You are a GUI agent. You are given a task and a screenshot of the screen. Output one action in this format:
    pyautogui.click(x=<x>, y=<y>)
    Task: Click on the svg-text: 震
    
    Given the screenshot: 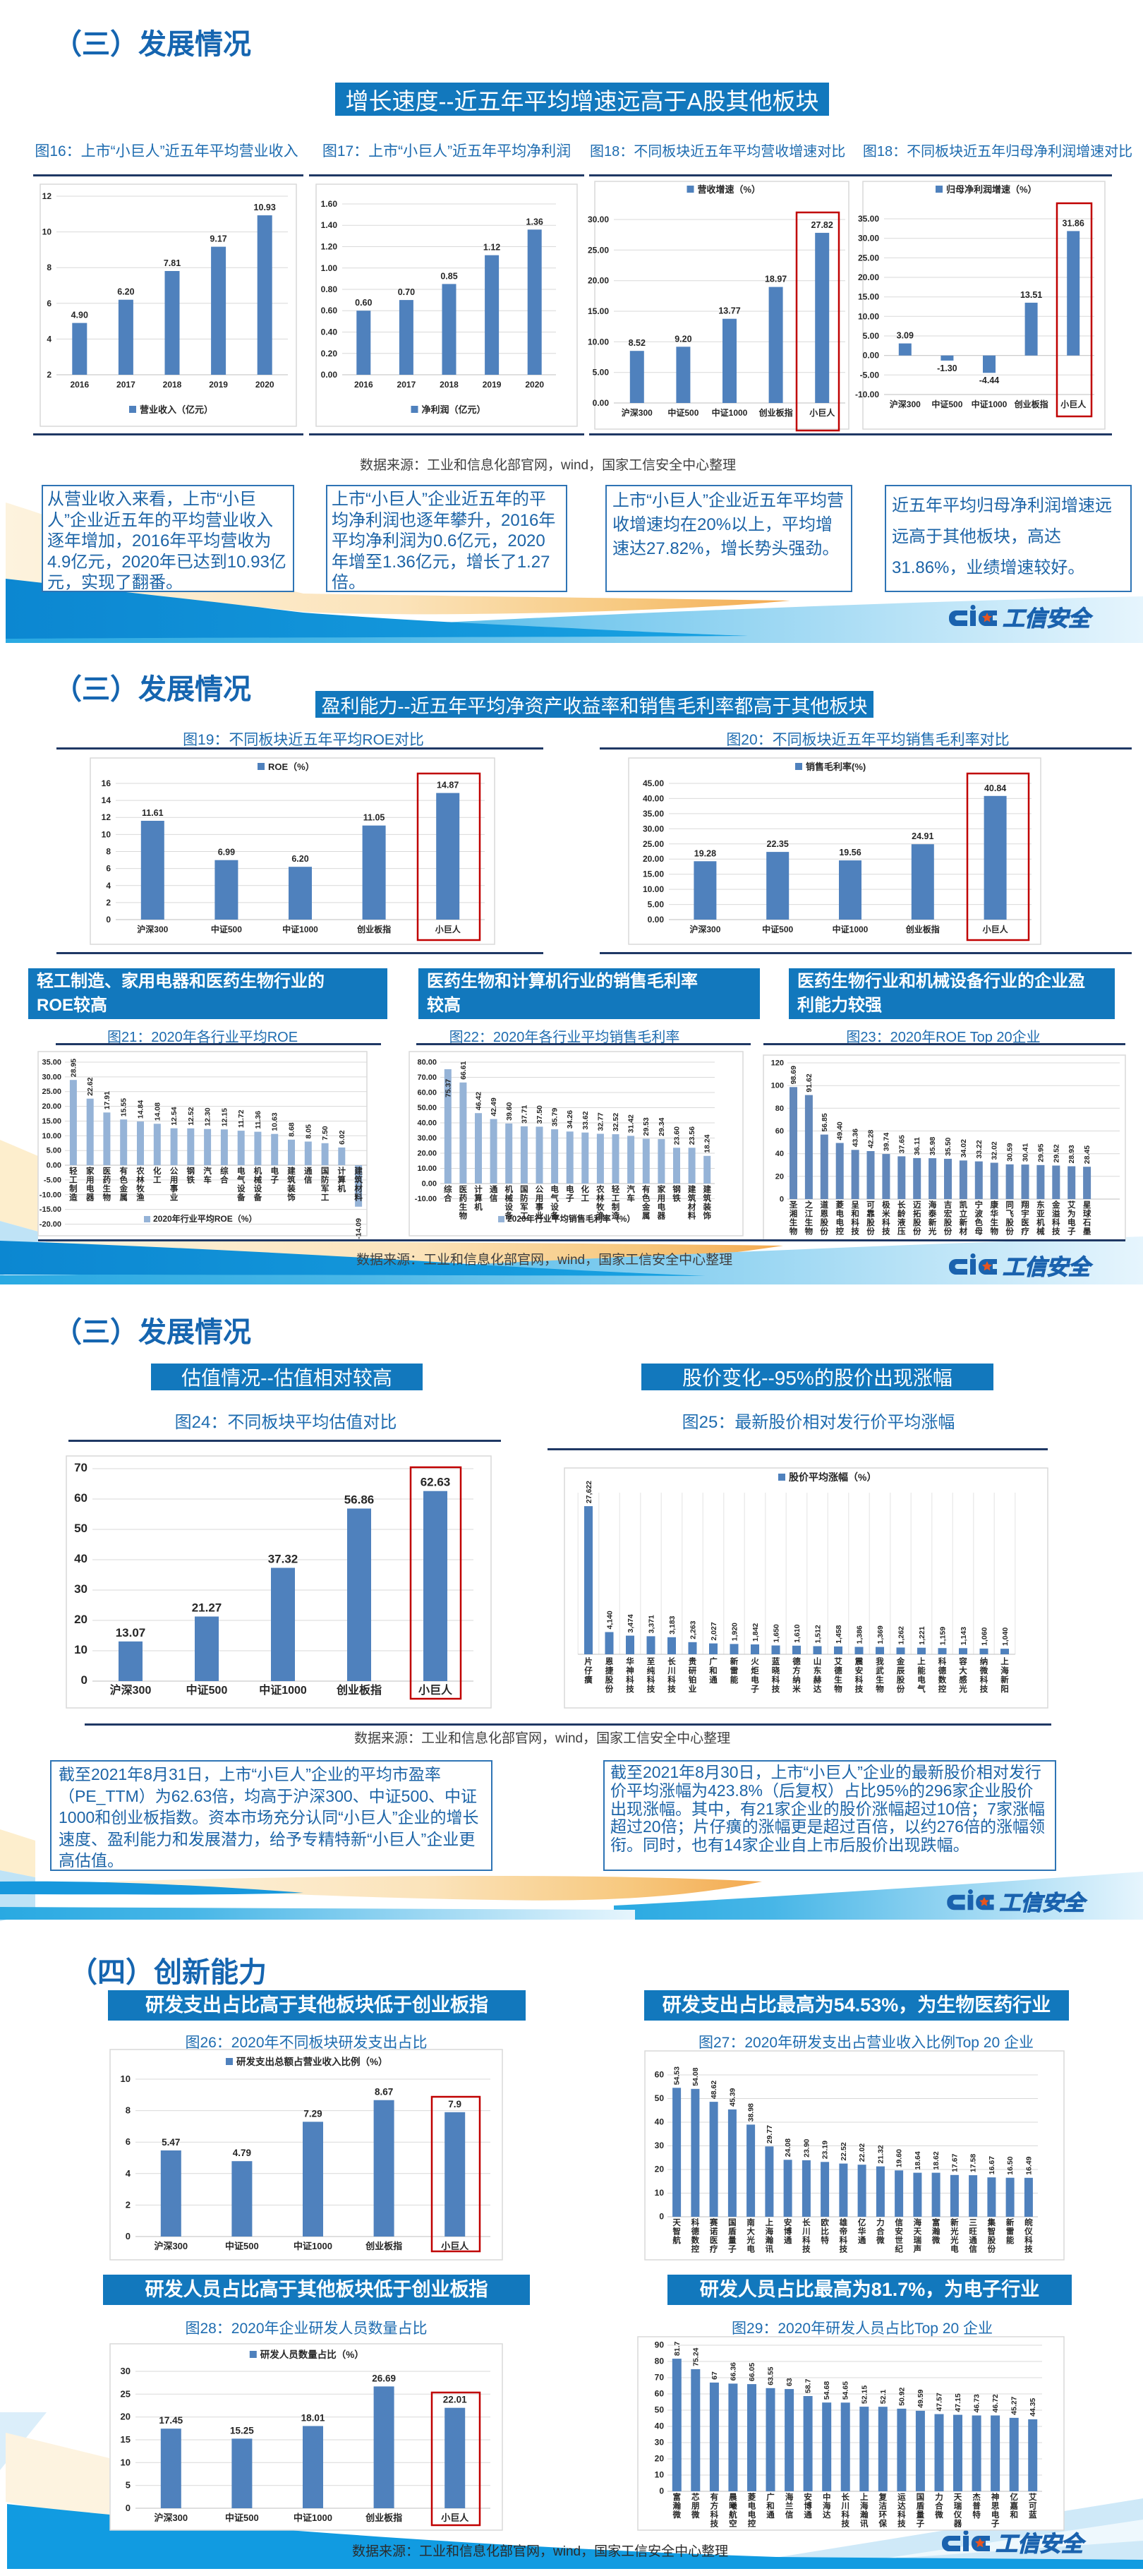 What is the action you would take?
    pyautogui.click(x=859, y=1661)
    